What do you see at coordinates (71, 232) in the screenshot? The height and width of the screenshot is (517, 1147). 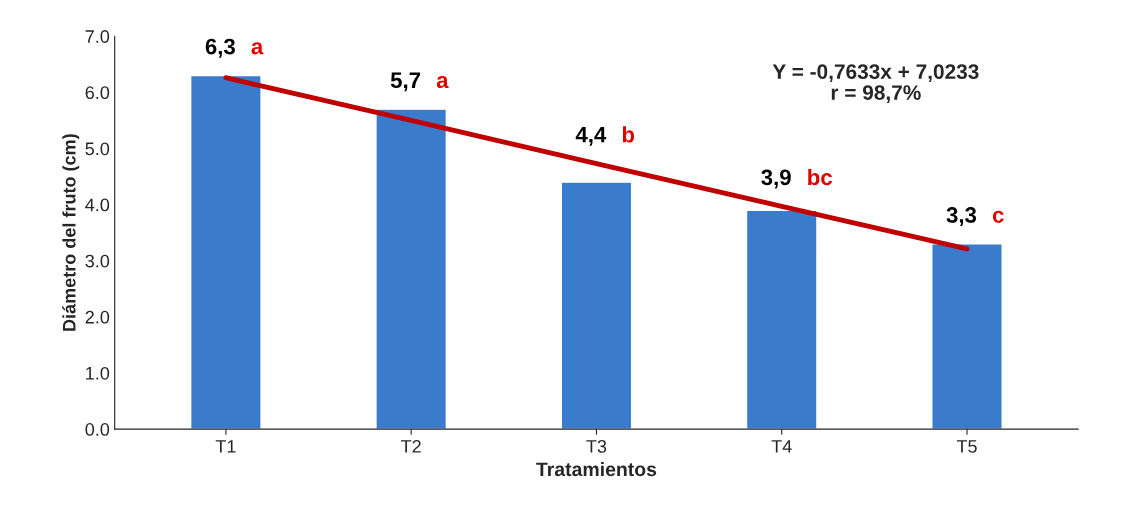 I see `y-axis-title: Diámetro del fruto (cm)` at bounding box center [71, 232].